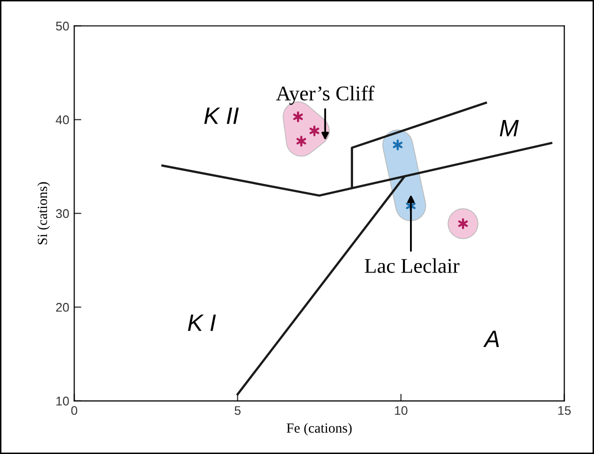 This screenshot has width=594, height=454. What do you see at coordinates (401, 410) in the screenshot?
I see `x-tick-label: 10` at bounding box center [401, 410].